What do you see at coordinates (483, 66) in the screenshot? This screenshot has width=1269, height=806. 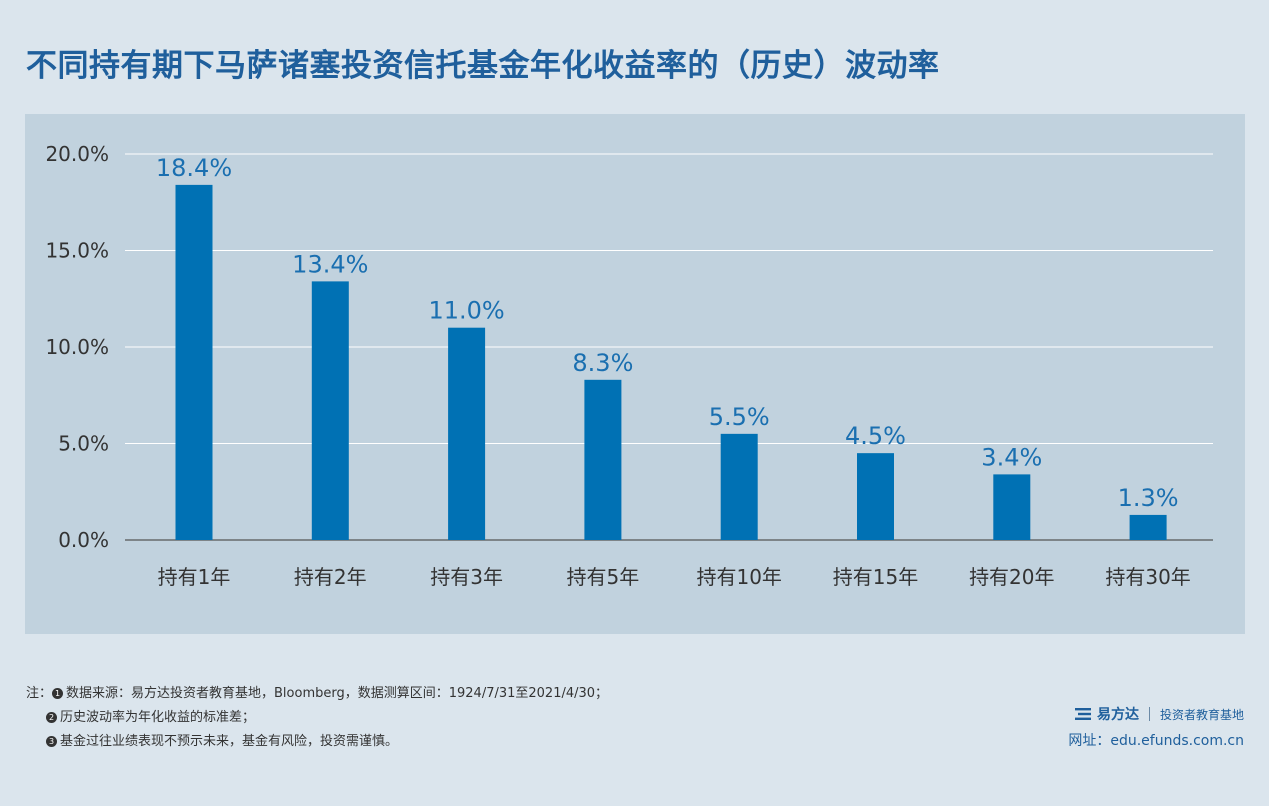 I see `chart-title: 不同持有期下马萨诸塞投资信托基金年化收益率的（历史）波动率` at bounding box center [483, 66].